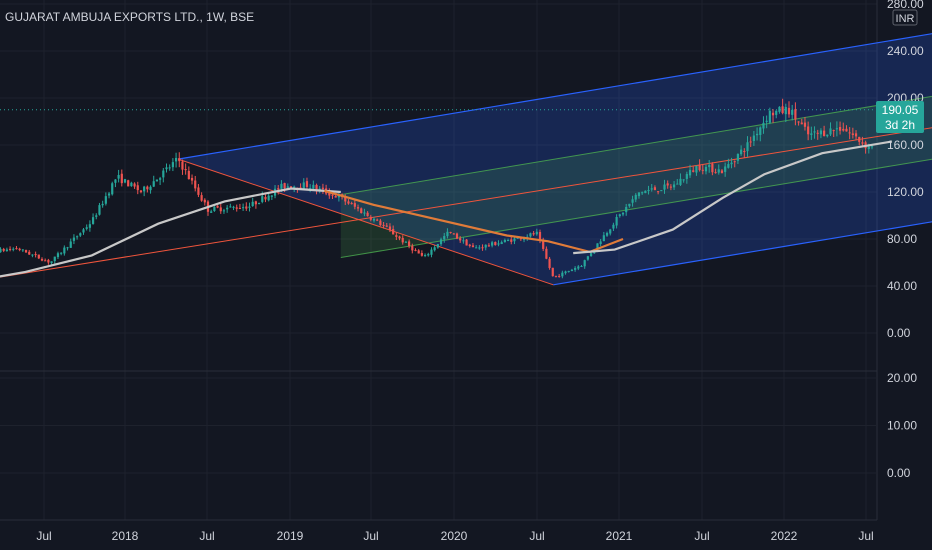 The image size is (932, 550). I want to click on time-tick-label: 2020, so click(454, 536).